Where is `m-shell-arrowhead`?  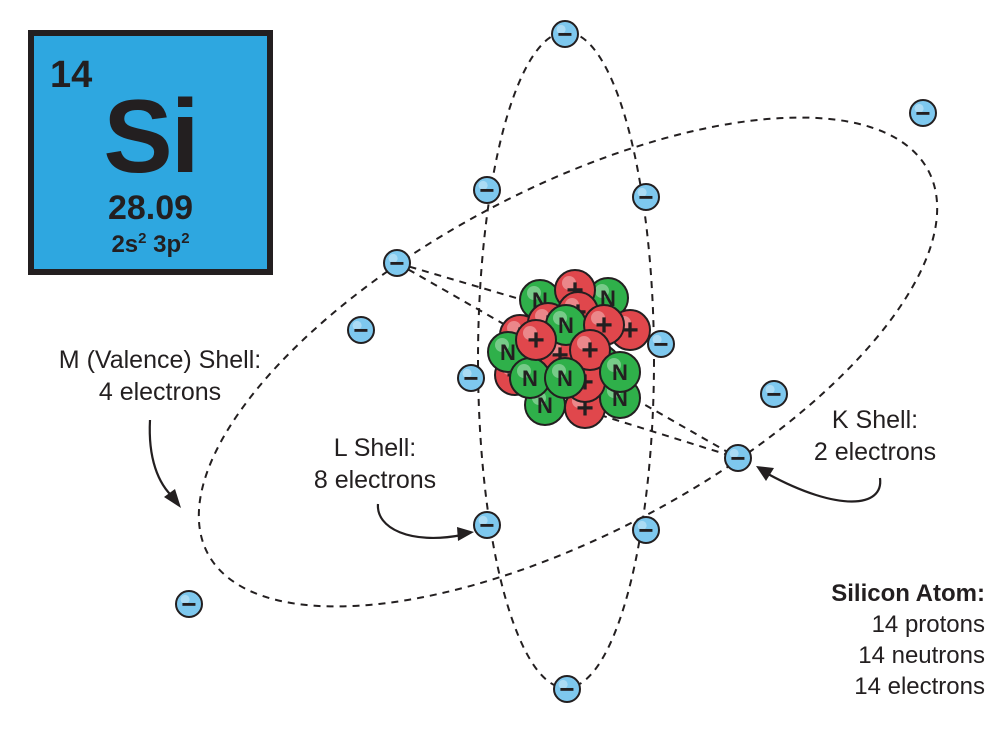 m-shell-arrowhead is located at coordinates (172, 498).